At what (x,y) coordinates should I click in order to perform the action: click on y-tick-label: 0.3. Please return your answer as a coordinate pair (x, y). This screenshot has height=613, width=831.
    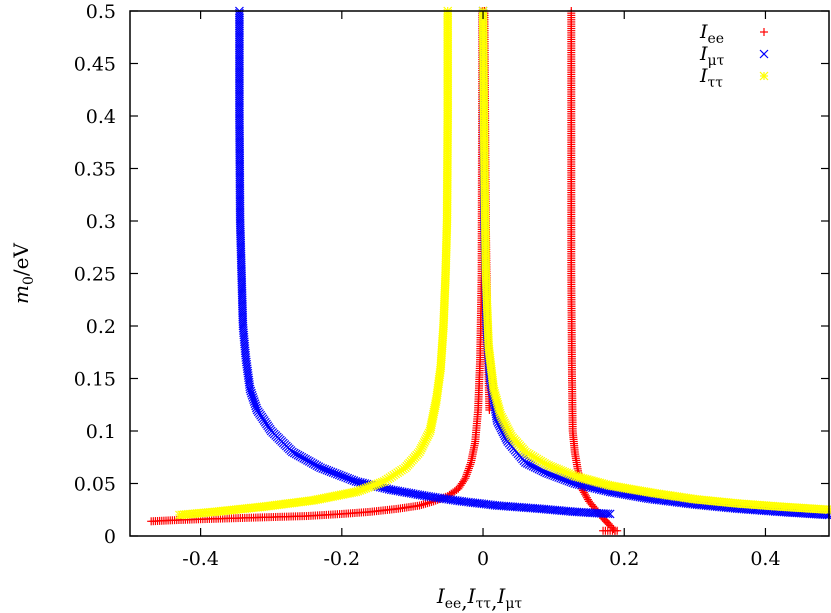
    Looking at the image, I should click on (101, 222).